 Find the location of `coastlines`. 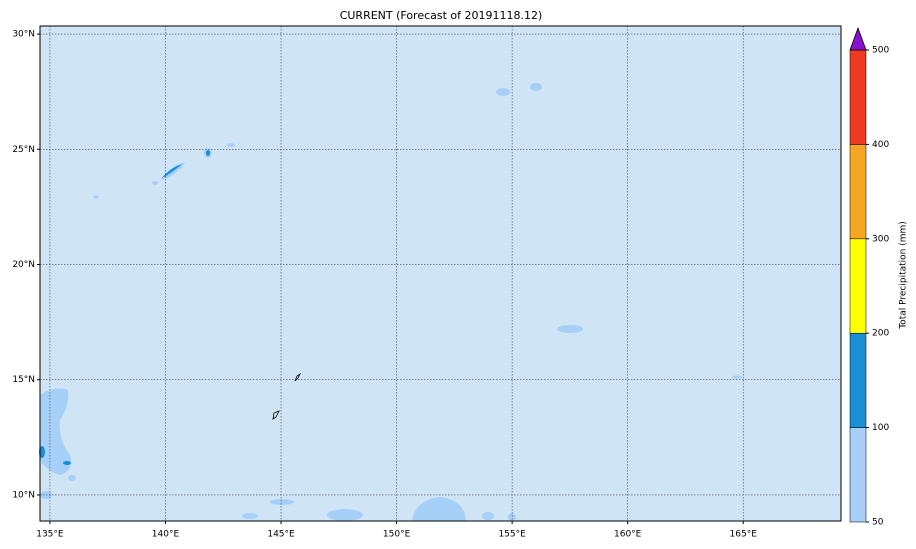

coastlines is located at coordinates (287, 396).